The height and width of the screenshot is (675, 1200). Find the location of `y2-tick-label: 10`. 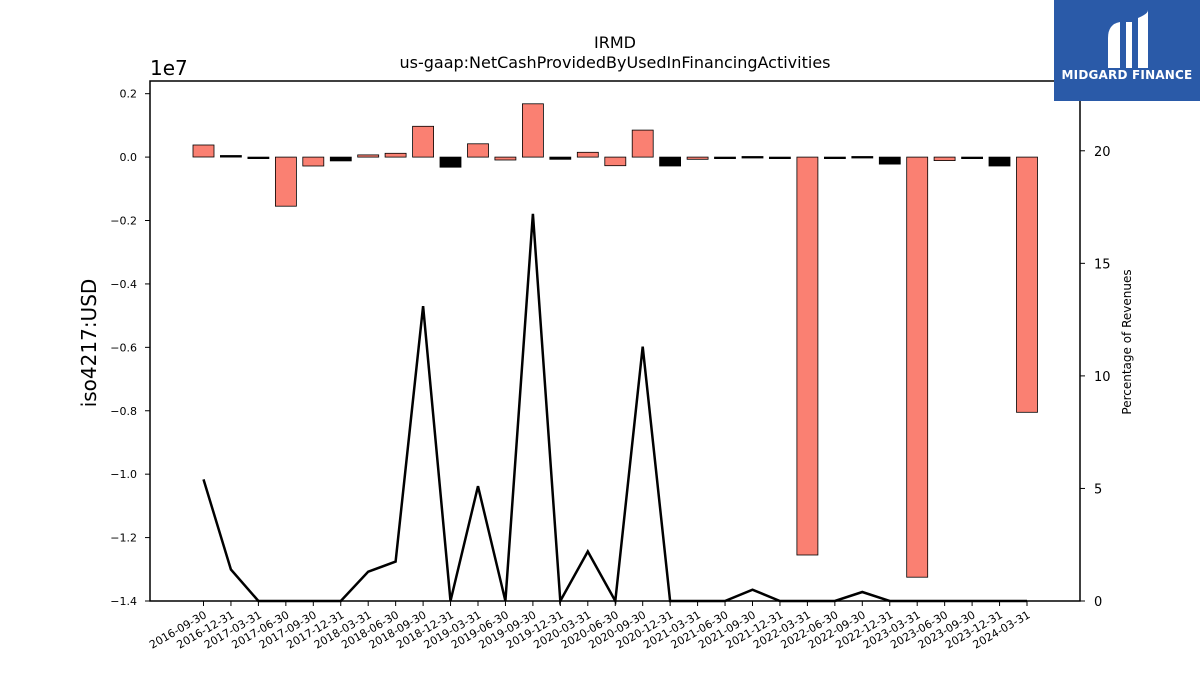

y2-tick-label: 10 is located at coordinates (1102, 377).